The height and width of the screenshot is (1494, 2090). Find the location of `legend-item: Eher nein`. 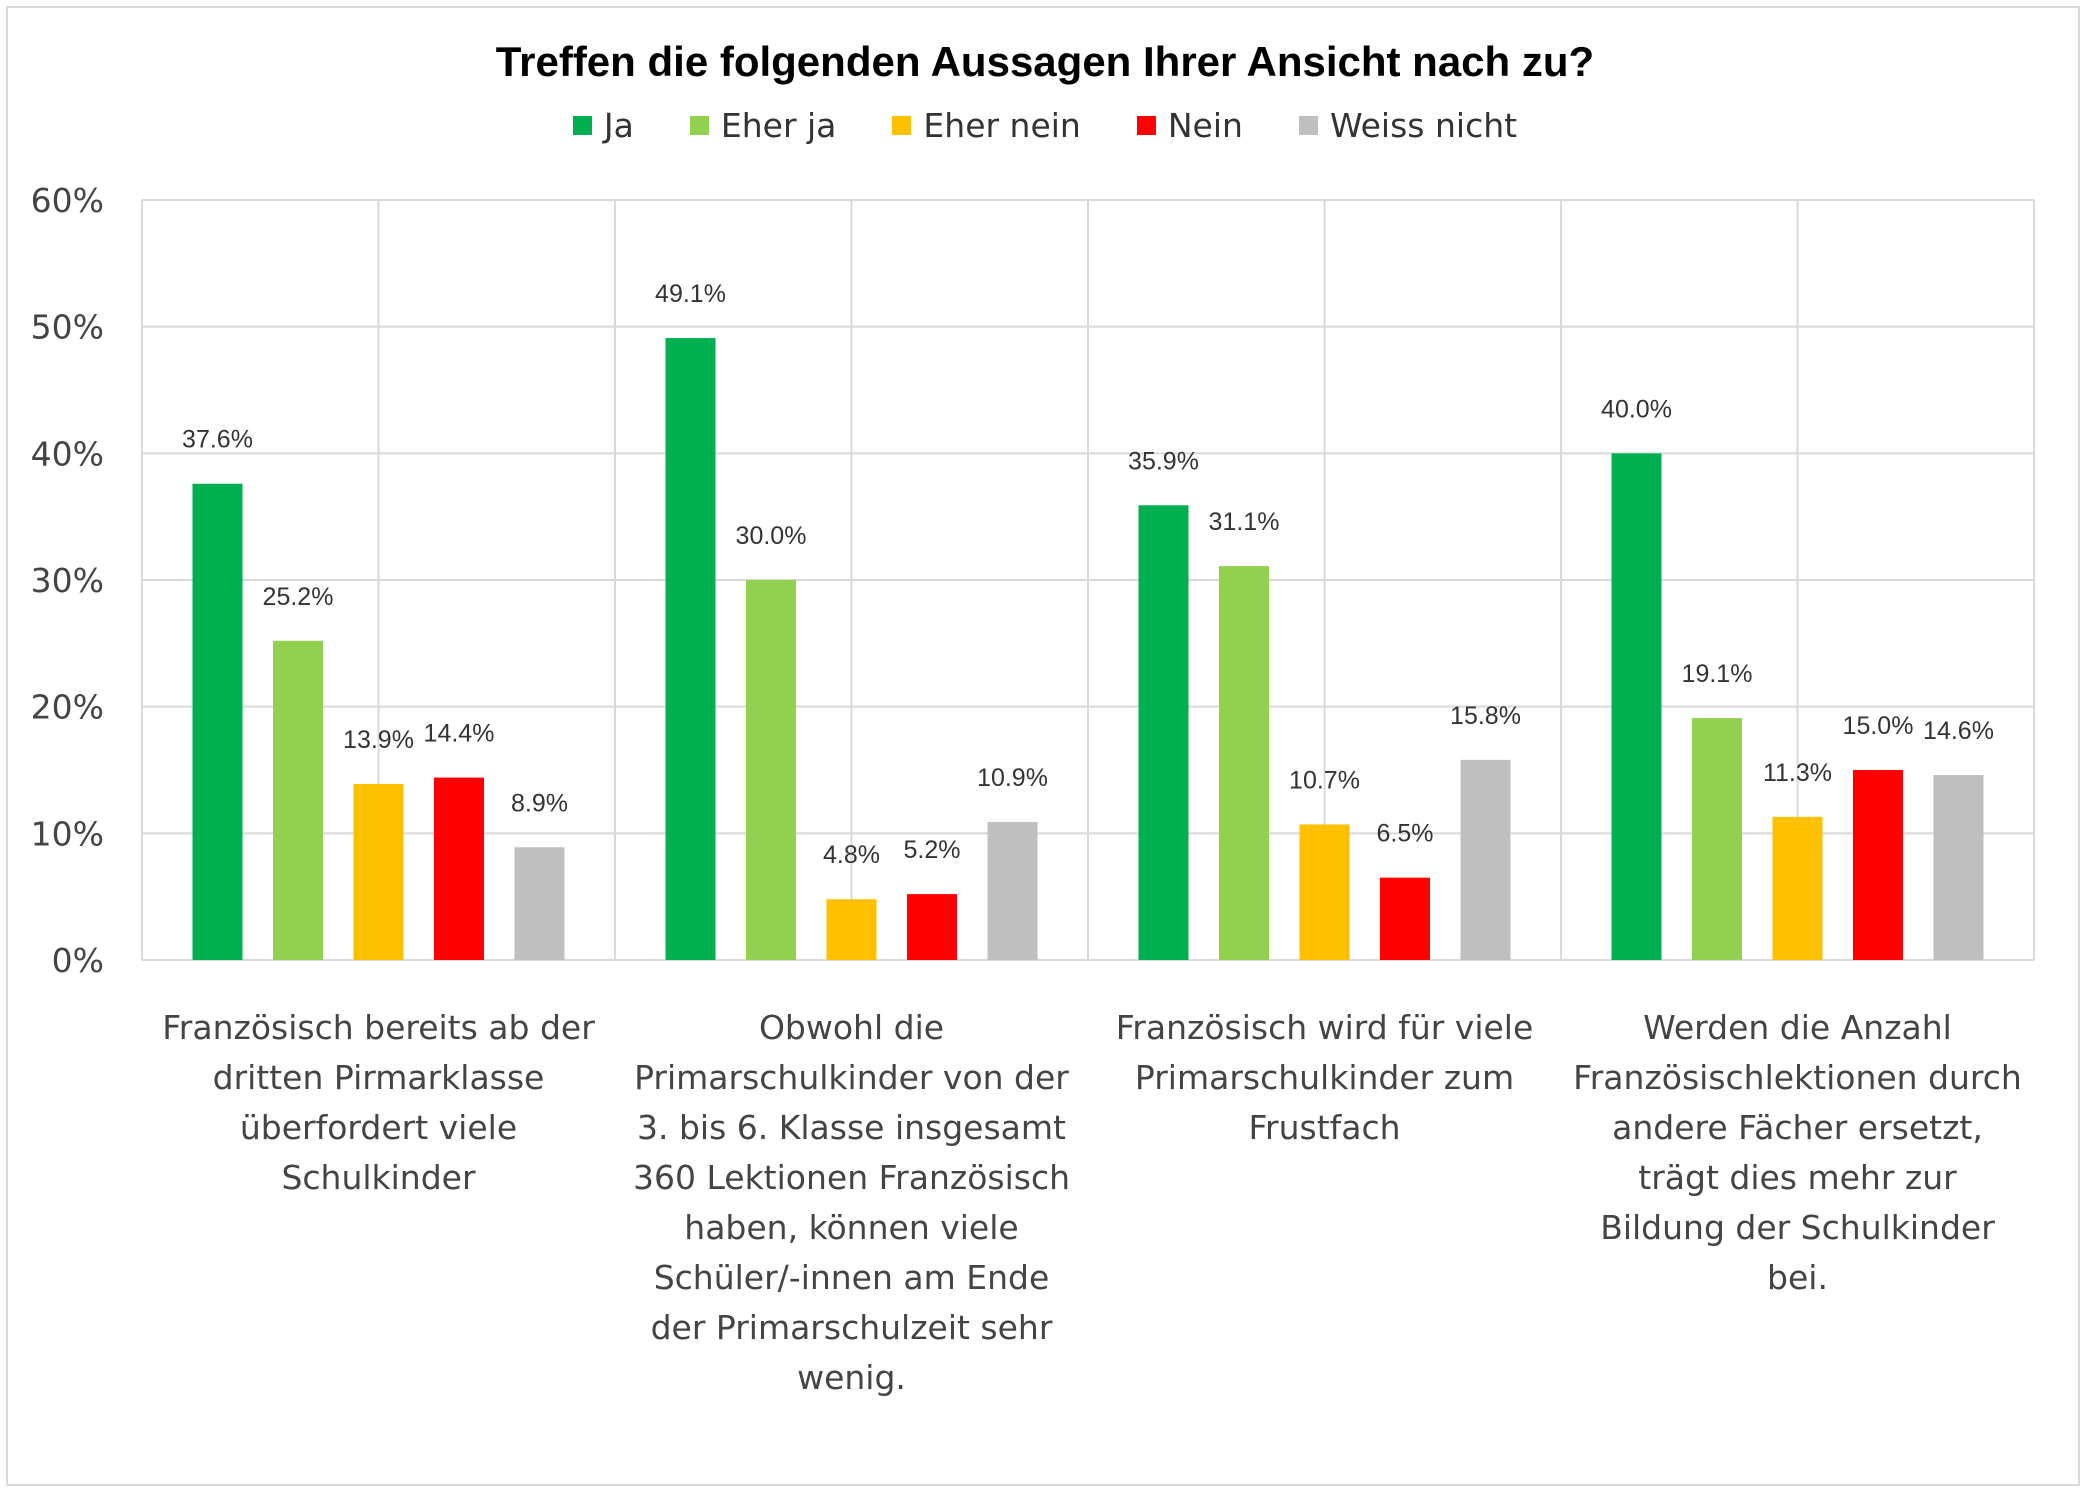

legend-item: Eher nein is located at coordinates (986, 125).